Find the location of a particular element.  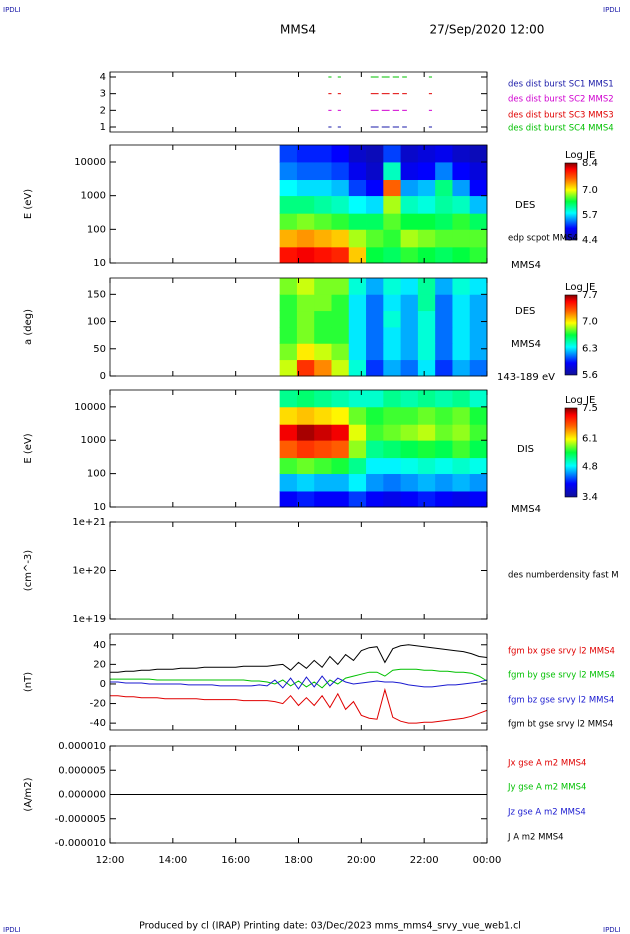

y-tick-label: -0.000005 is located at coordinates (80, 819).